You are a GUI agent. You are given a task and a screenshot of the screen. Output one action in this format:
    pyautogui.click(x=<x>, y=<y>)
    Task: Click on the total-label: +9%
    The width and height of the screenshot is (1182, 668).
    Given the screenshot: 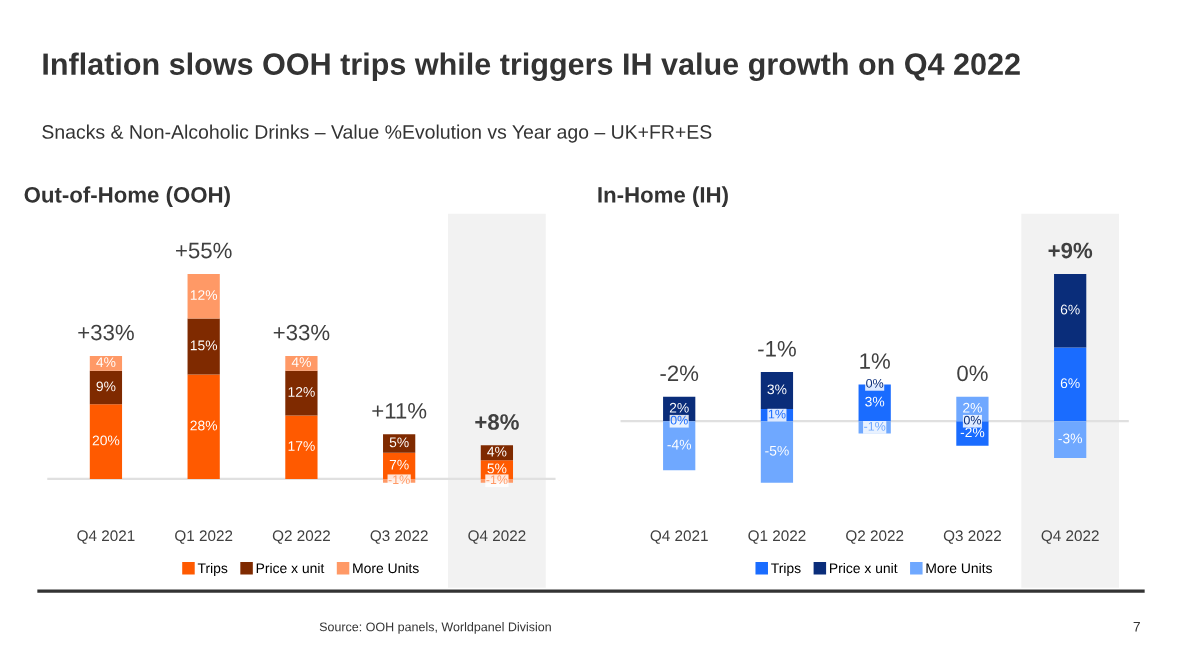 What is the action you would take?
    pyautogui.click(x=1070, y=250)
    